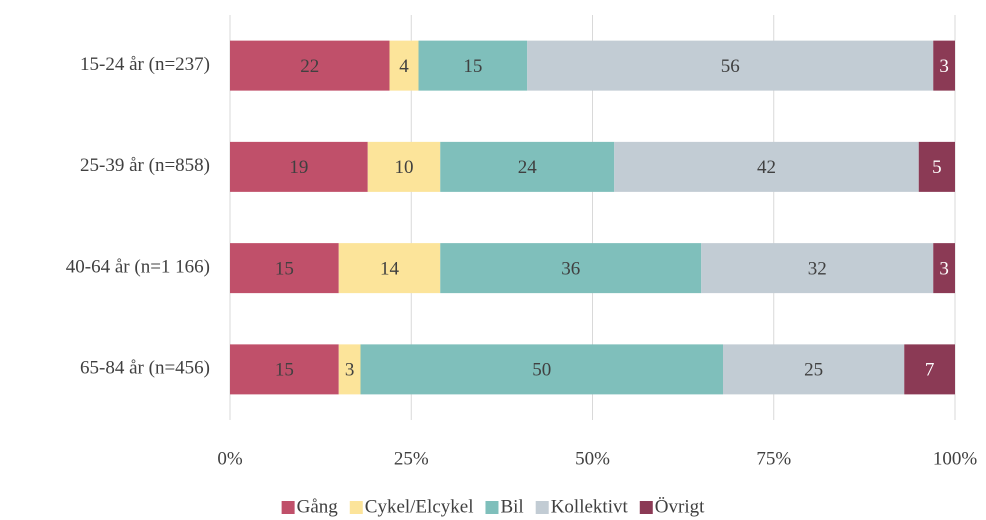  What do you see at coordinates (592, 458) in the screenshot?
I see `x-tick-label: 50%` at bounding box center [592, 458].